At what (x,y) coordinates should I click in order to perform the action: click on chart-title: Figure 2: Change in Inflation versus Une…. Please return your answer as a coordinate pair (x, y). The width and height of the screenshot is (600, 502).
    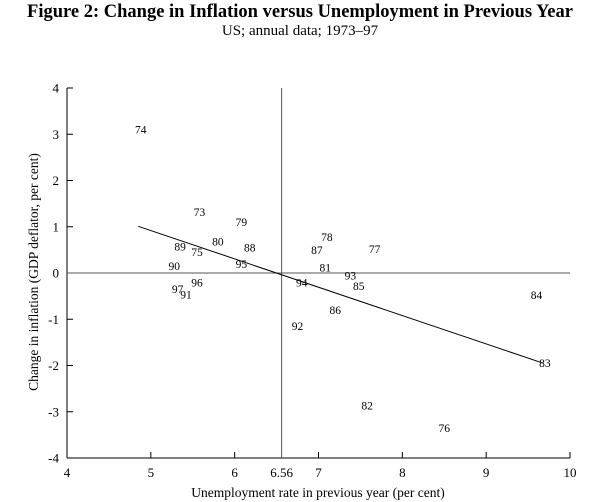
    Looking at the image, I should click on (300, 12).